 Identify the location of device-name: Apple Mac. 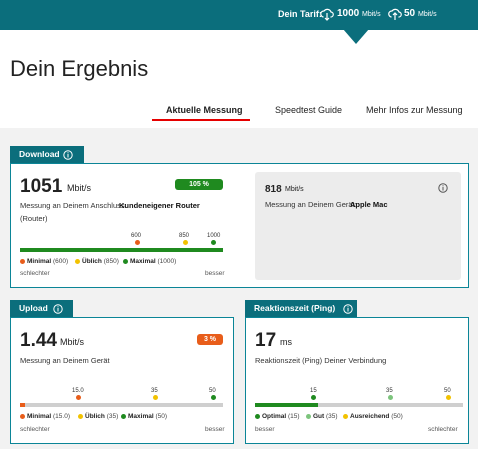
(369, 204).